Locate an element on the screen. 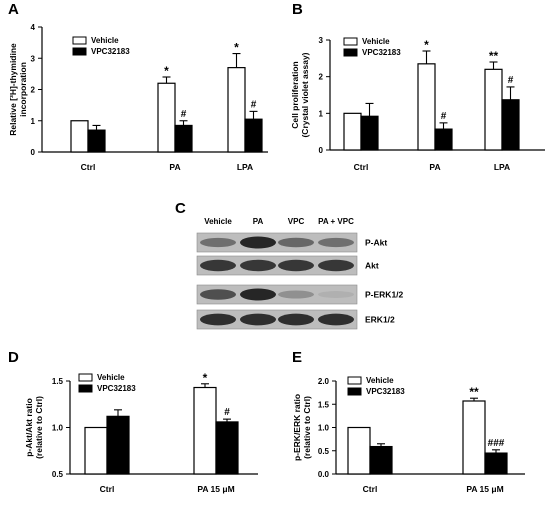  panel-letter: B is located at coordinates (297, 9).